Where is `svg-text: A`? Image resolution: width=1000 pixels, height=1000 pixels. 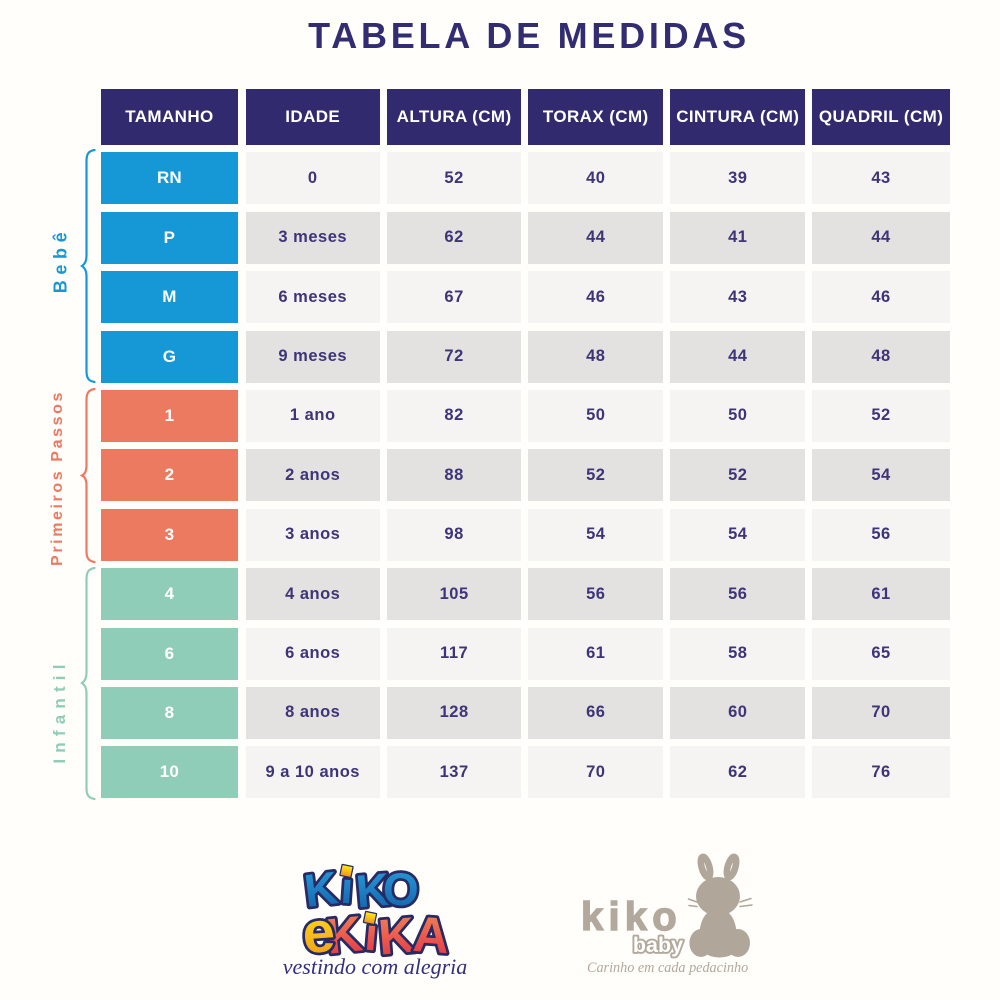
svg-text: A is located at coordinates (431, 935).